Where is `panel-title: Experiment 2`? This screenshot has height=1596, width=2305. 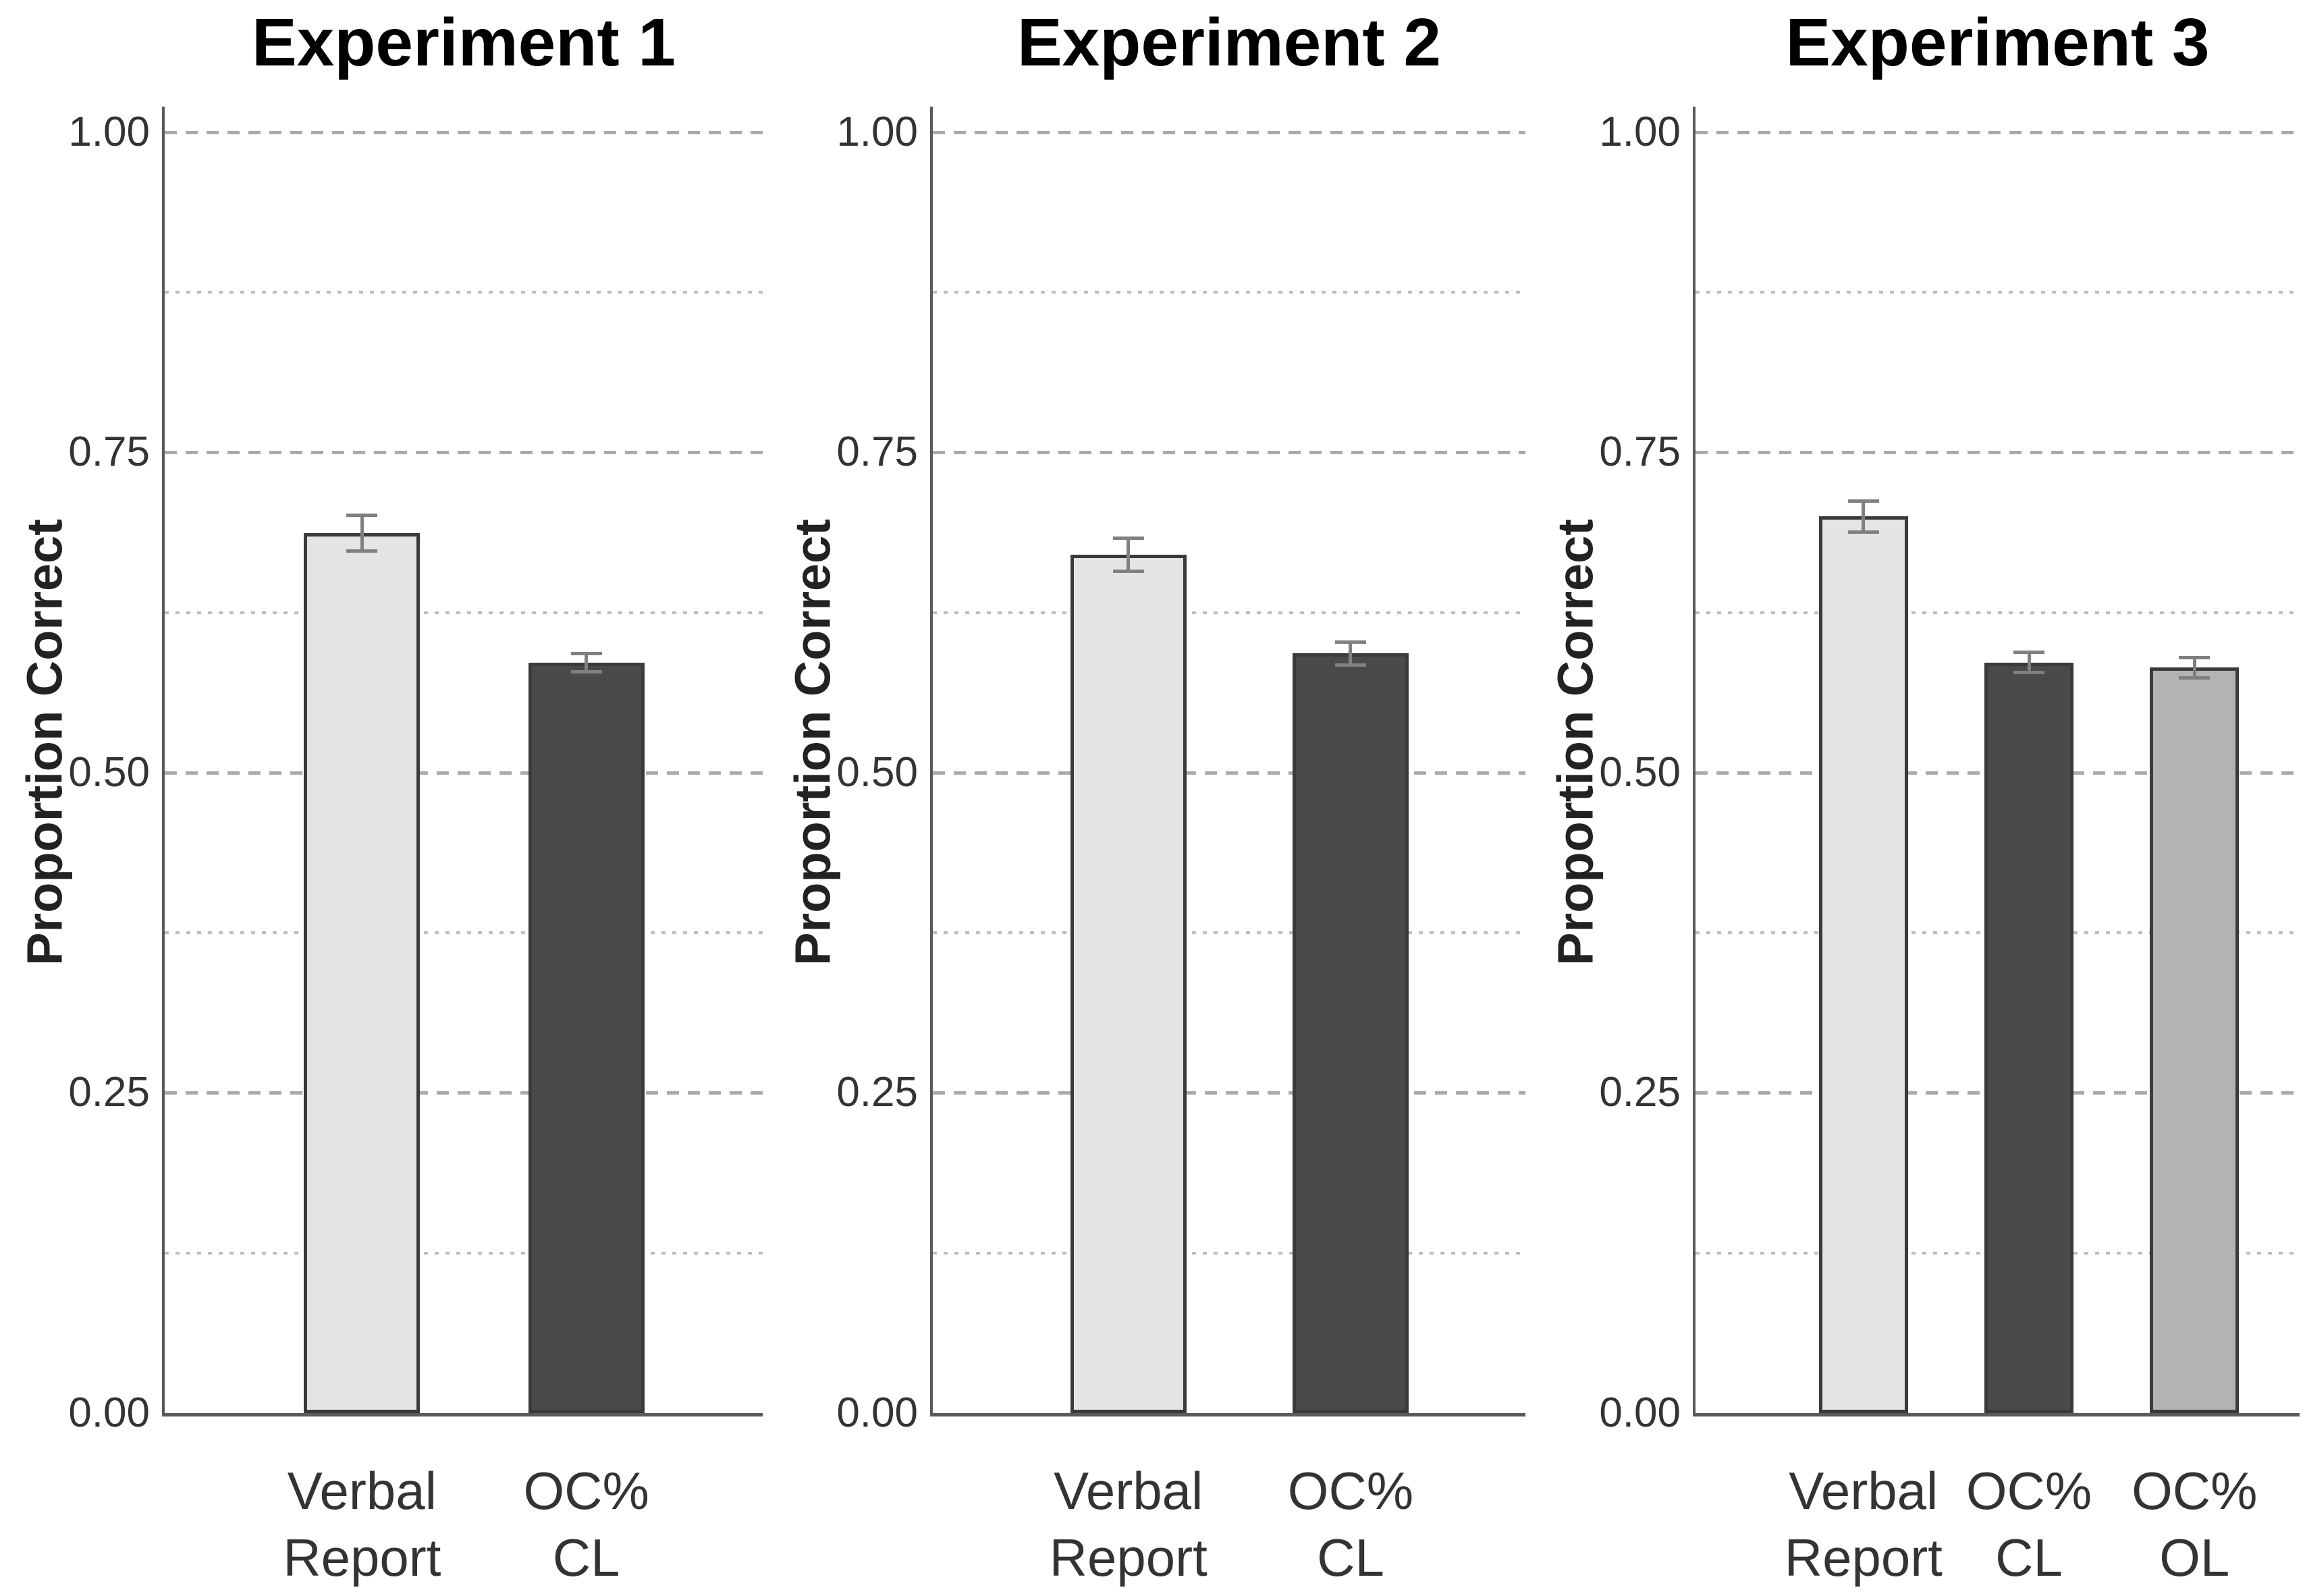 panel-title: Experiment 2 is located at coordinates (1229, 42).